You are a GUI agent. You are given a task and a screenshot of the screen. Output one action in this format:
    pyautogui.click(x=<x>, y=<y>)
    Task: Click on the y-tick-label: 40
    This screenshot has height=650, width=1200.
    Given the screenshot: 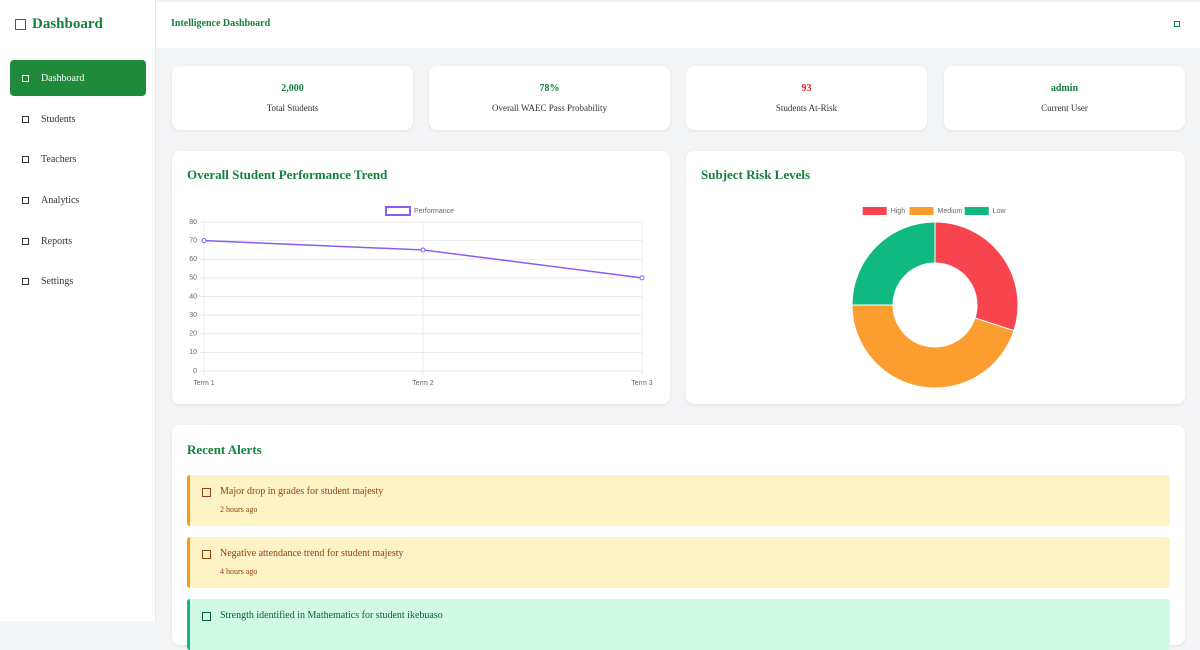 What is the action you would take?
    pyautogui.click(x=193, y=296)
    